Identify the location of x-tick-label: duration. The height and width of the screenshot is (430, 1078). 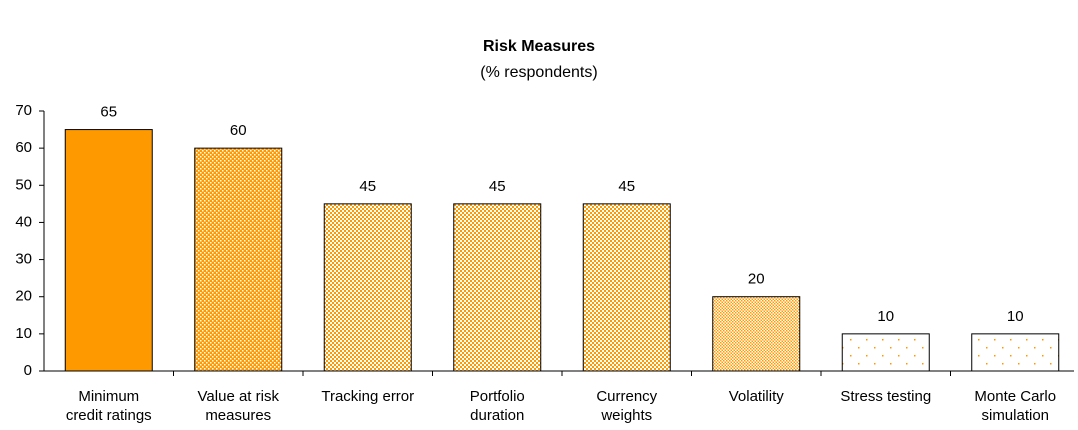
(497, 415).